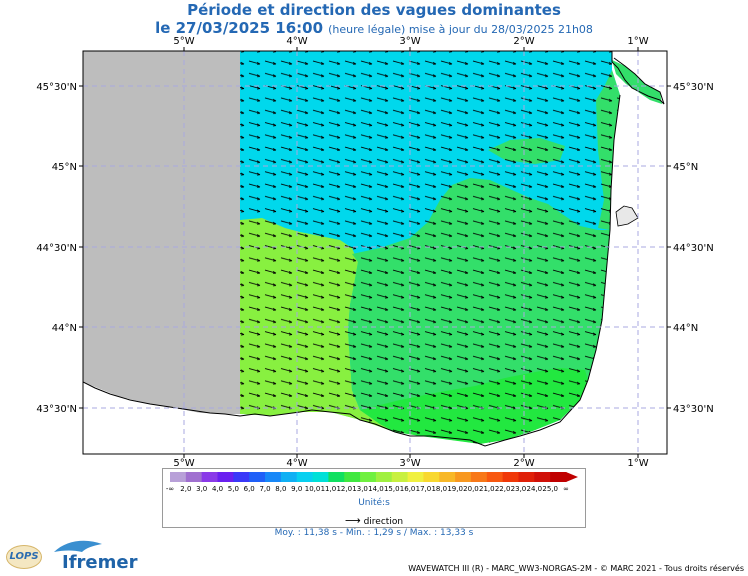  What do you see at coordinates (161, 232) in the screenshot?
I see `outside-domain-area` at bounding box center [161, 232].